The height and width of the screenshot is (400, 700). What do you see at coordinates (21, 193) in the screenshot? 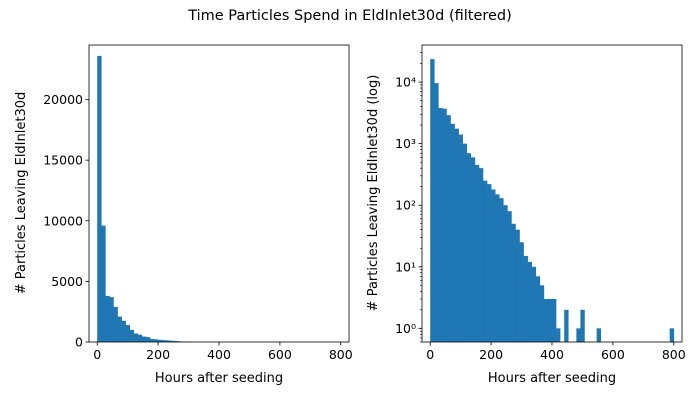
I see `linear-y-axis-label: # Particles Leaving EldInlet30d` at bounding box center [21, 193].